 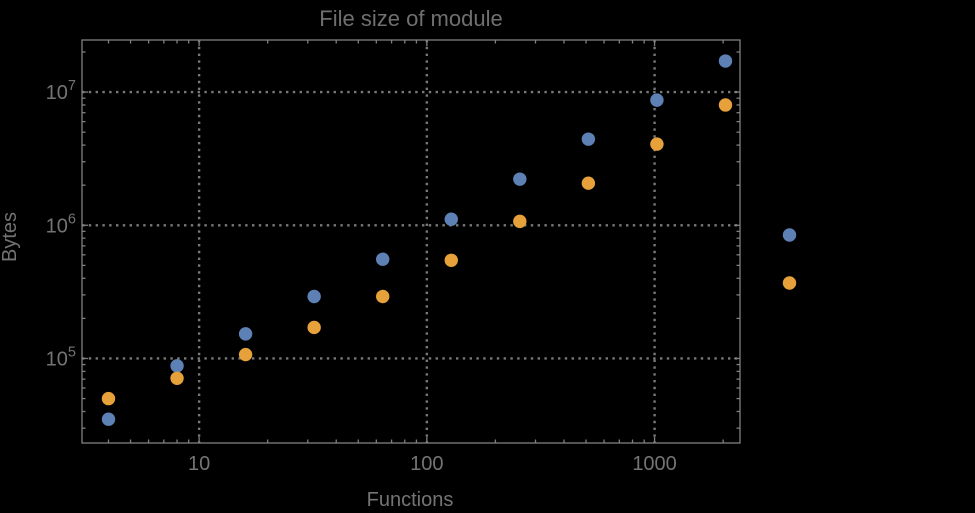 What do you see at coordinates (61, 357) in the screenshot?
I see `y-tick-label: 10⁵` at bounding box center [61, 357].